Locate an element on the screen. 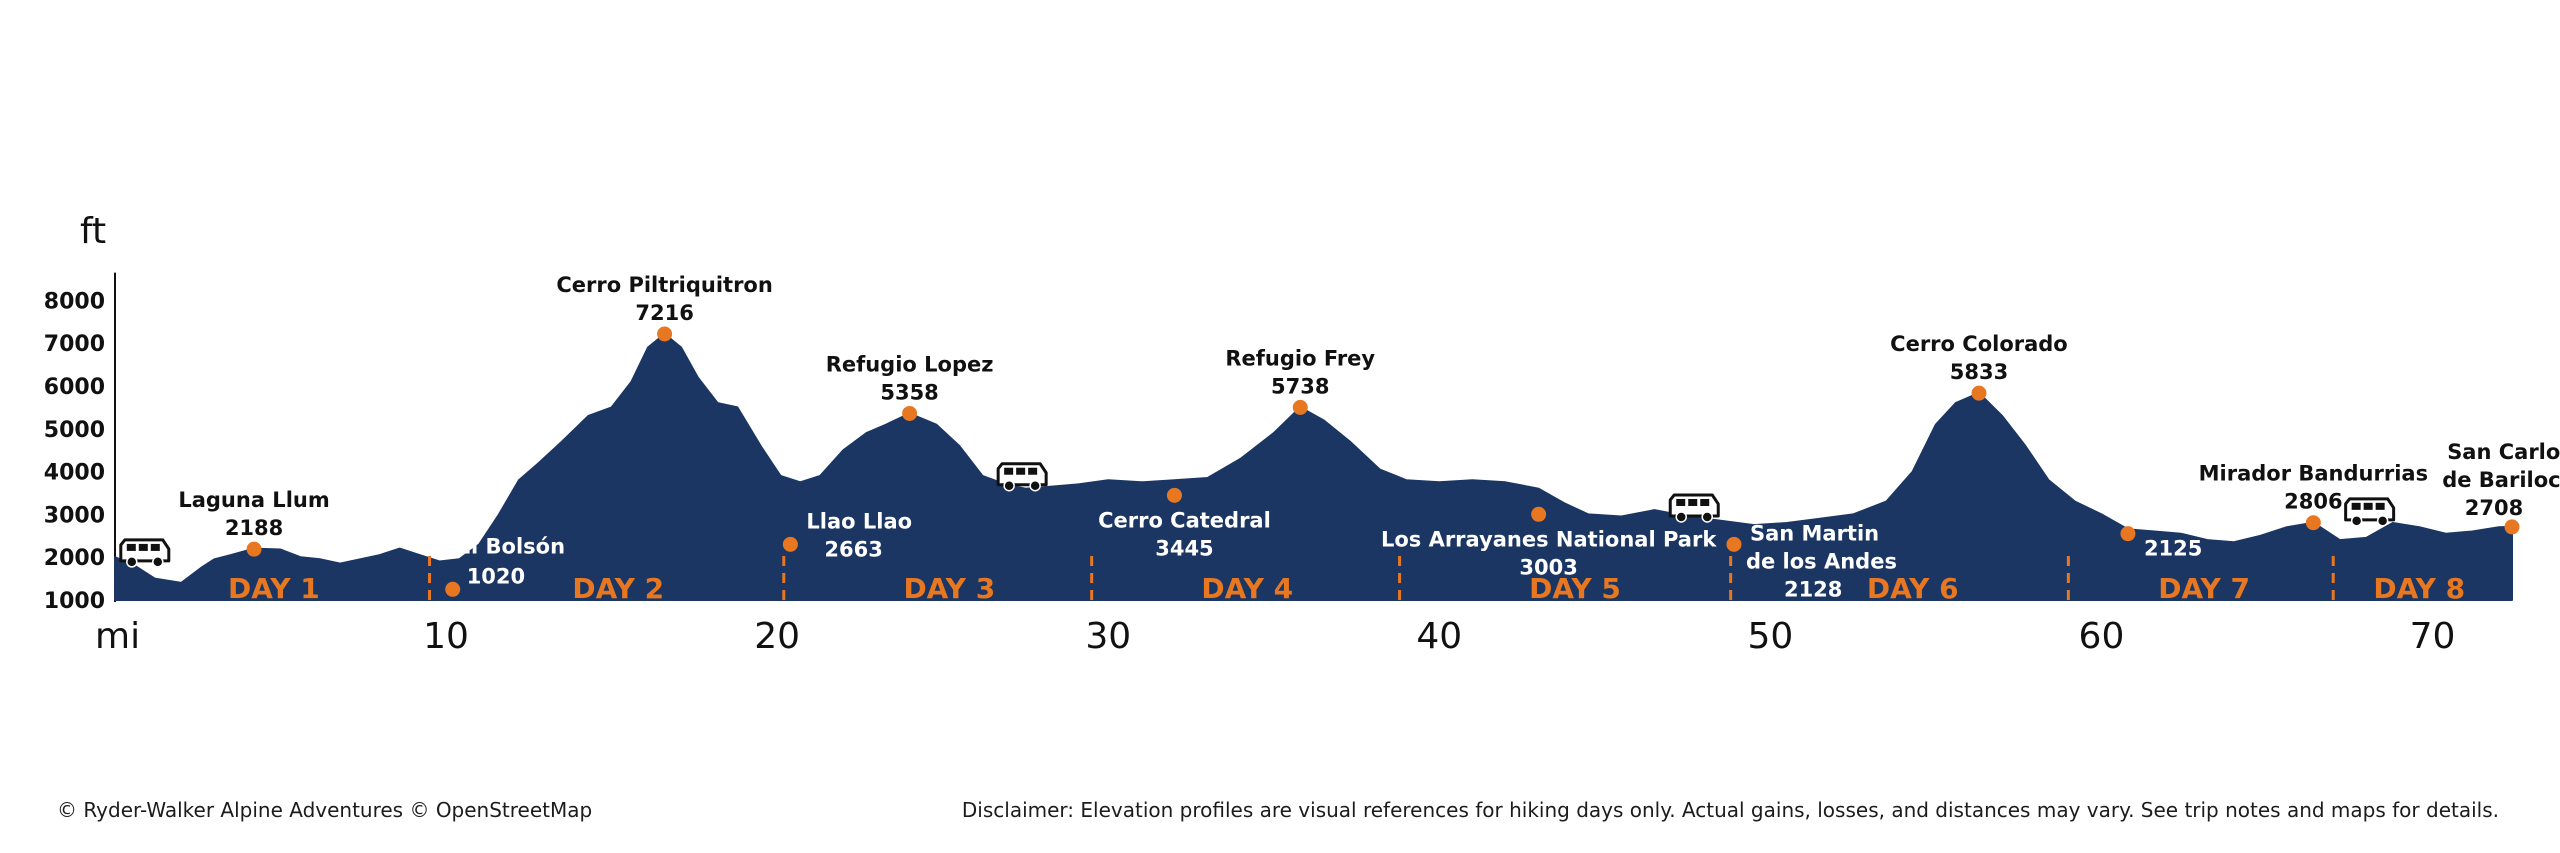  waypoint: San Martin de los Andes 2128 is located at coordinates (1811, 561).